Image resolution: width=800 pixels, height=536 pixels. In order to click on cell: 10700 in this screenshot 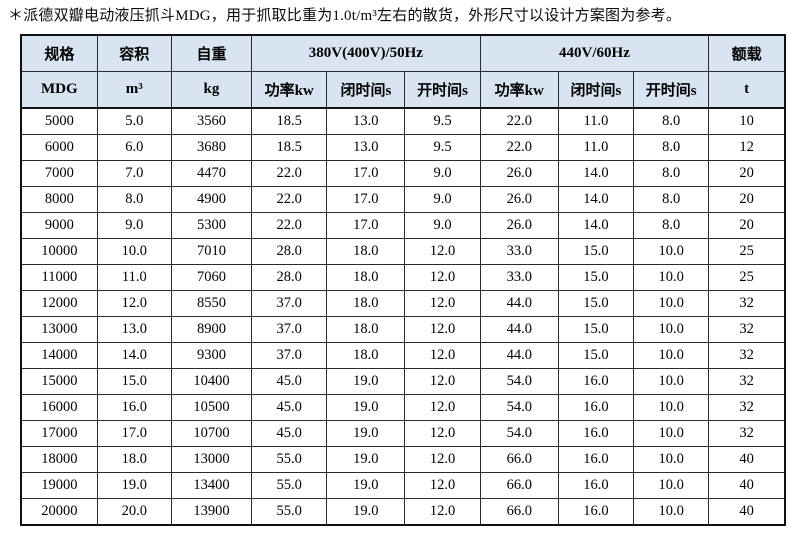, I will do `click(211, 433)`.